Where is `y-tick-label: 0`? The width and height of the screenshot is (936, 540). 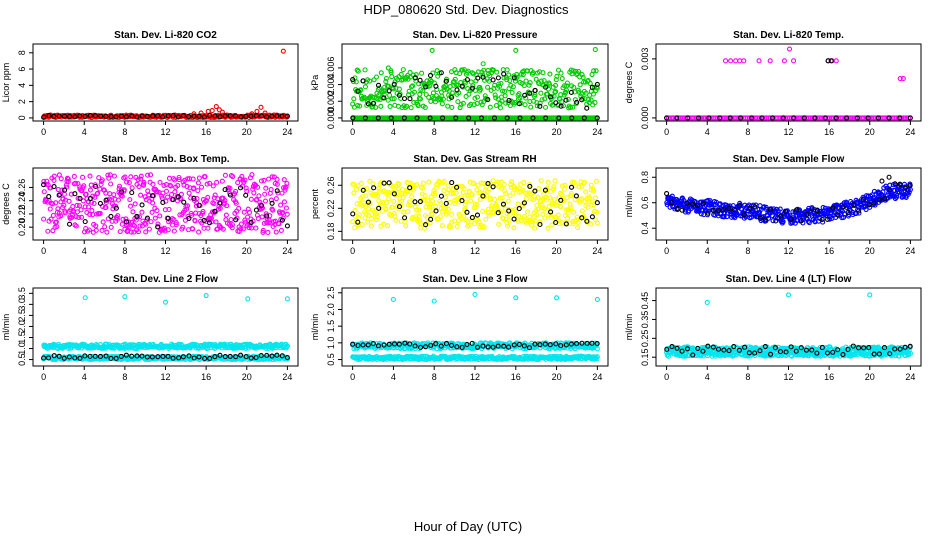 y-tick-label: 0 is located at coordinates (22, 117).